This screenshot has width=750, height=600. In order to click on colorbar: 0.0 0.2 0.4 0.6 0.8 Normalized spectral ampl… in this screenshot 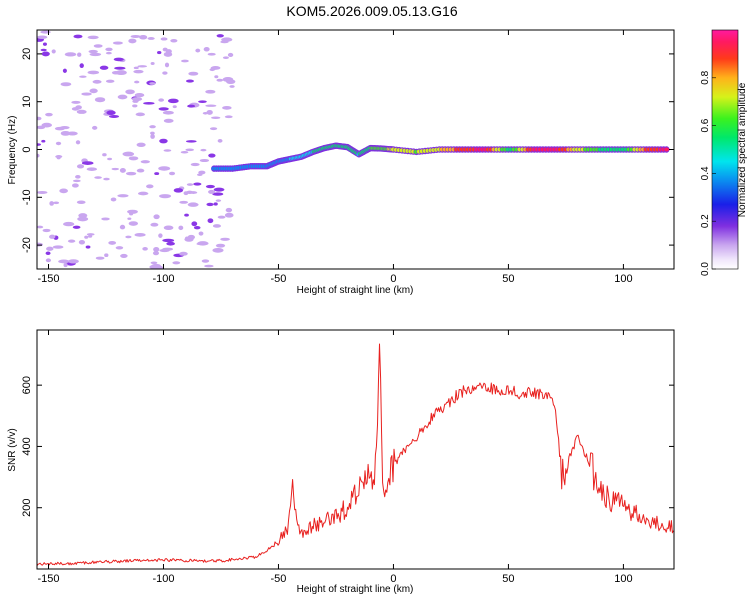, I will do `click(724, 152)`.